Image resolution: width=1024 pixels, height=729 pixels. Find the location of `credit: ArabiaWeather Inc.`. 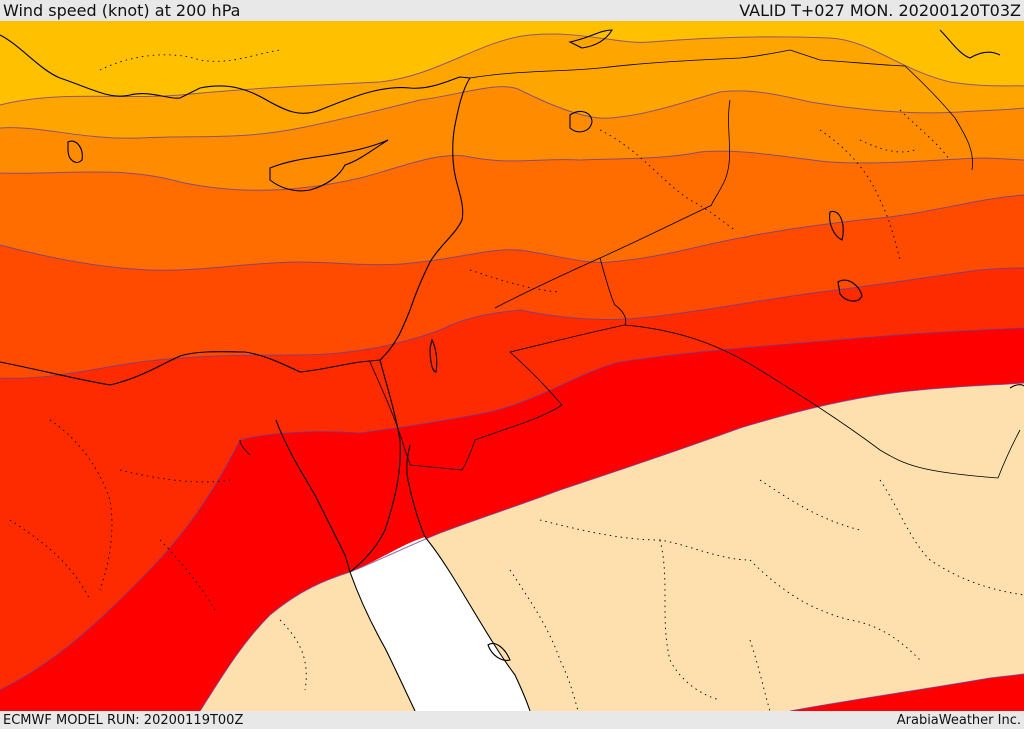

credit: ArabiaWeather Inc. is located at coordinates (958, 720).